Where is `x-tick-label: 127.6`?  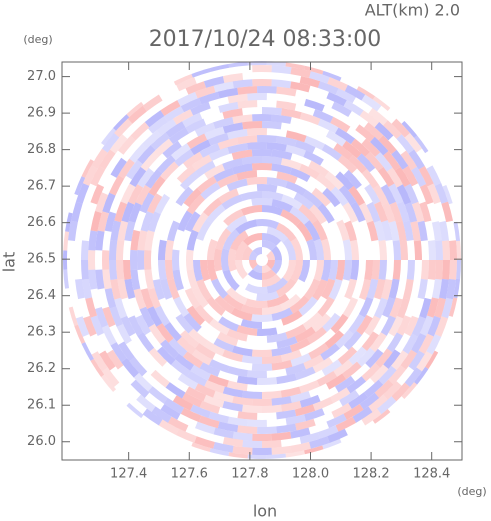
x-tick-label: 127.6 is located at coordinates (189, 474).